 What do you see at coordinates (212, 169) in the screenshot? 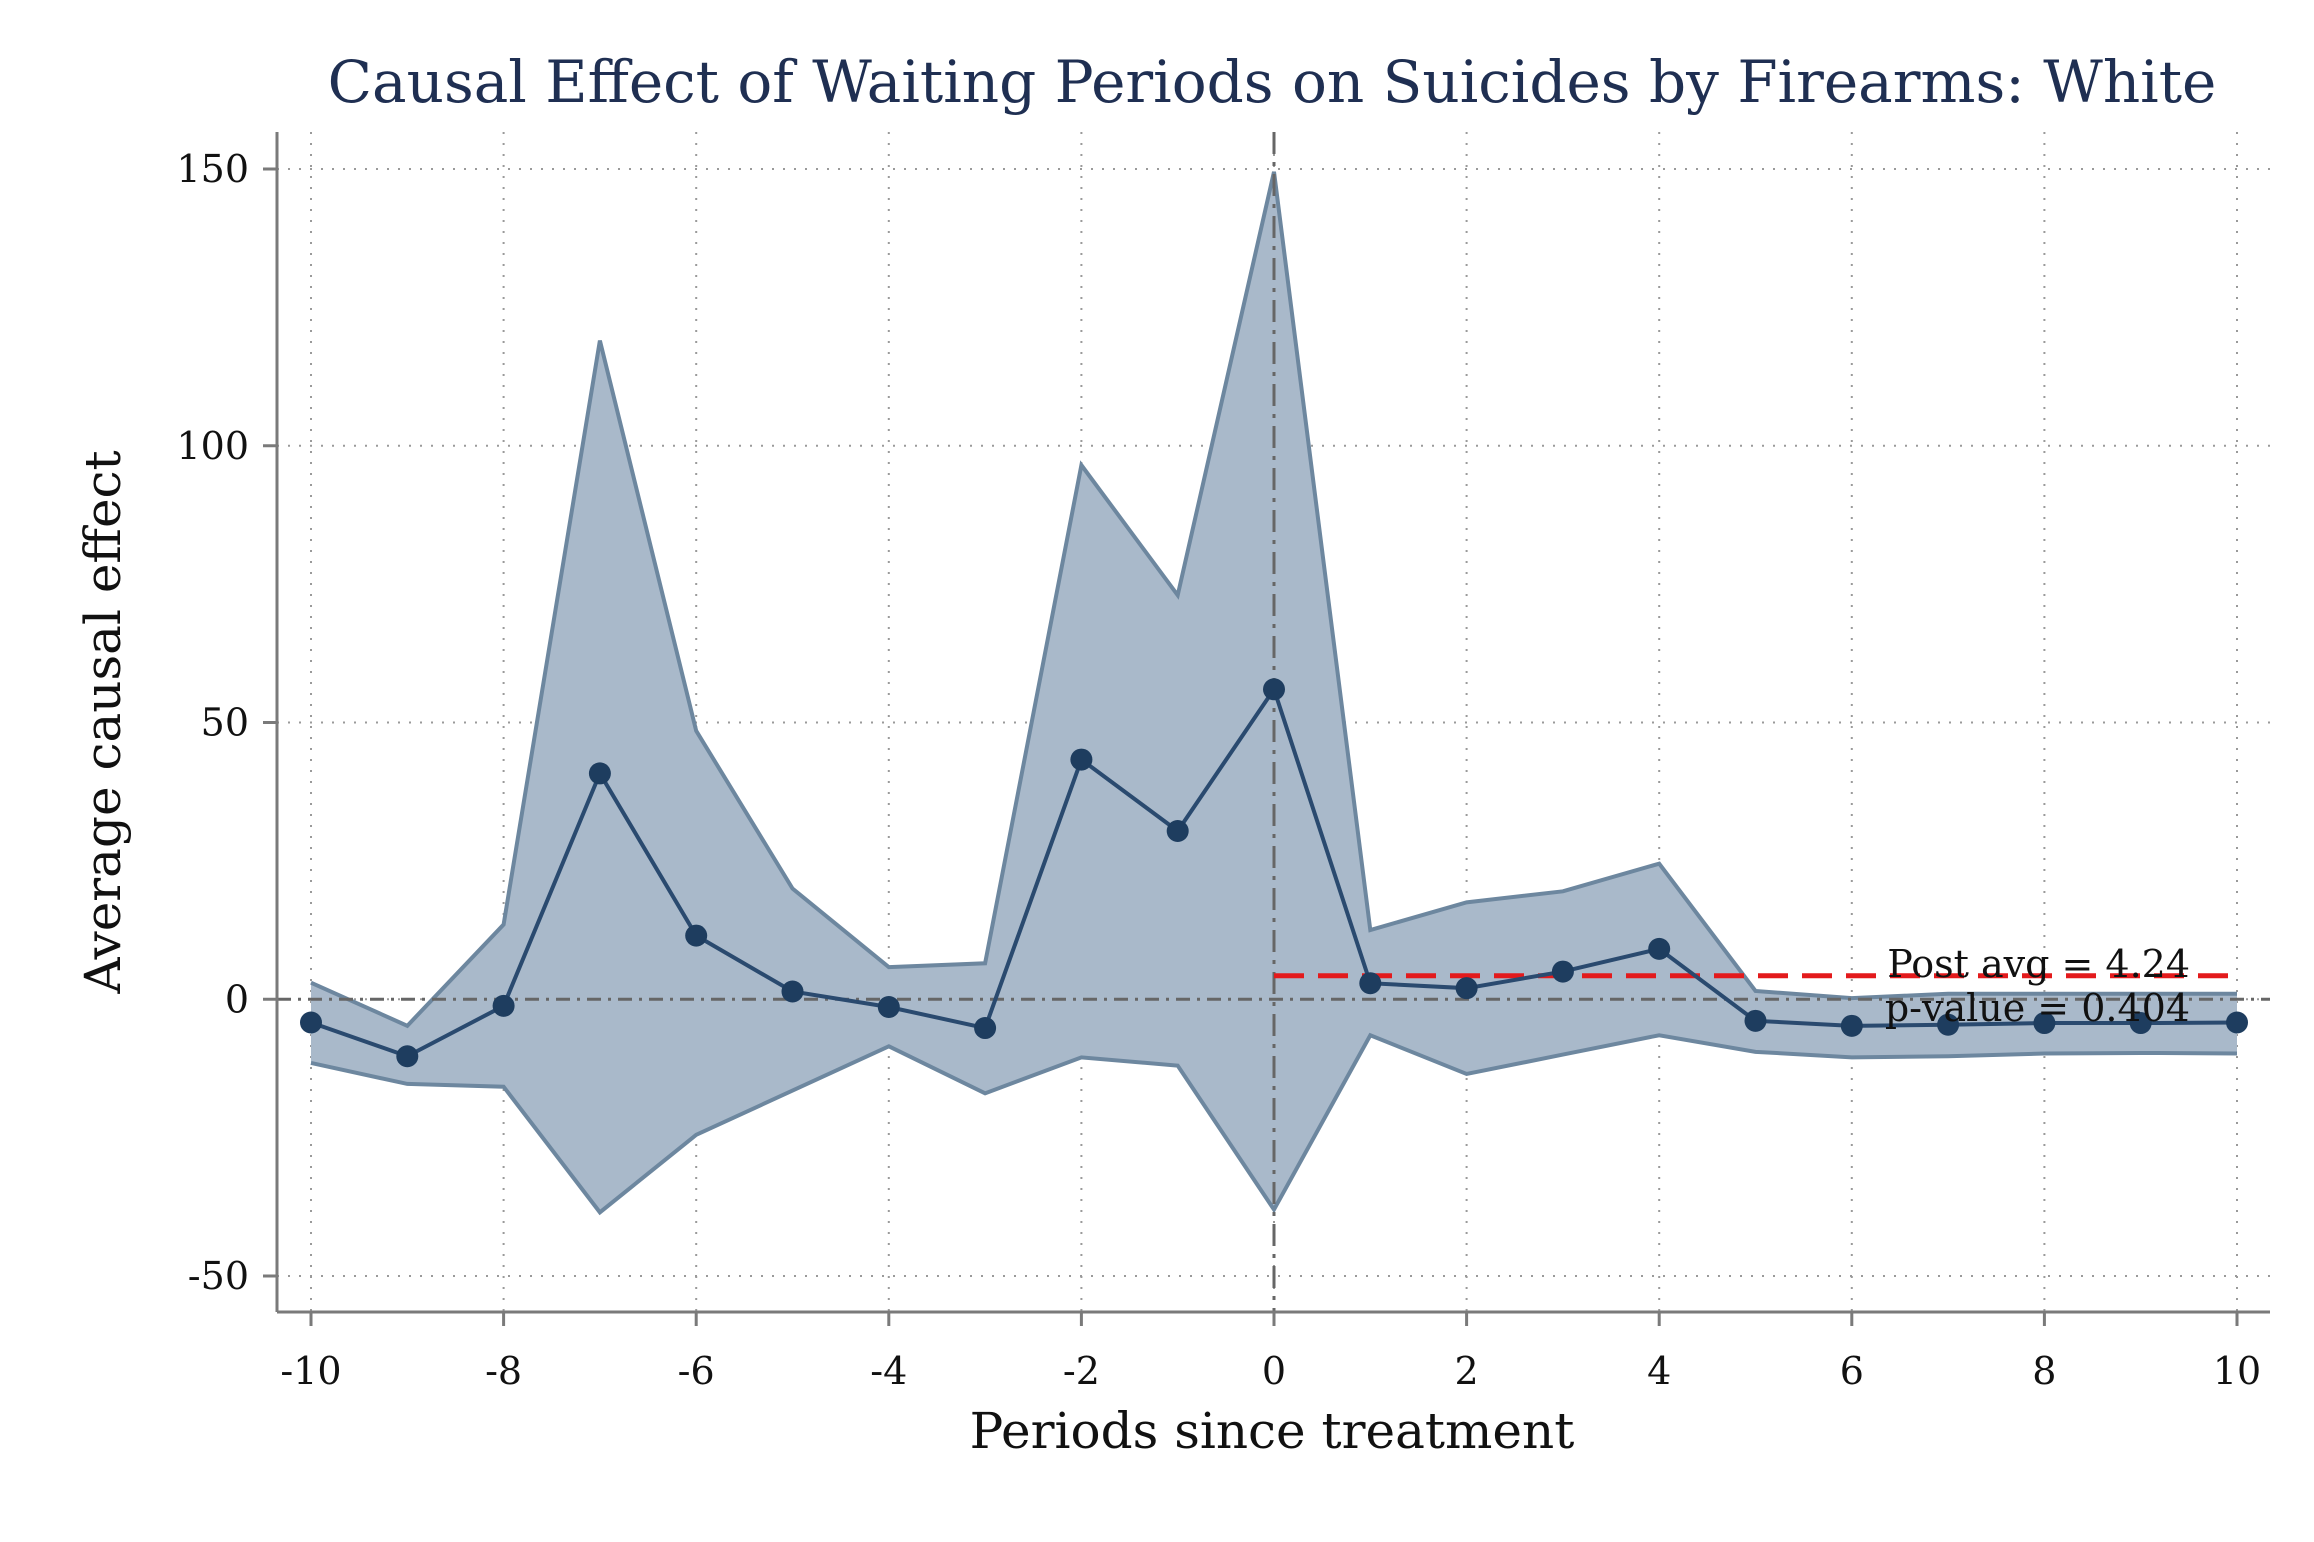
I see `y-tick-label-150: 150` at bounding box center [212, 169].